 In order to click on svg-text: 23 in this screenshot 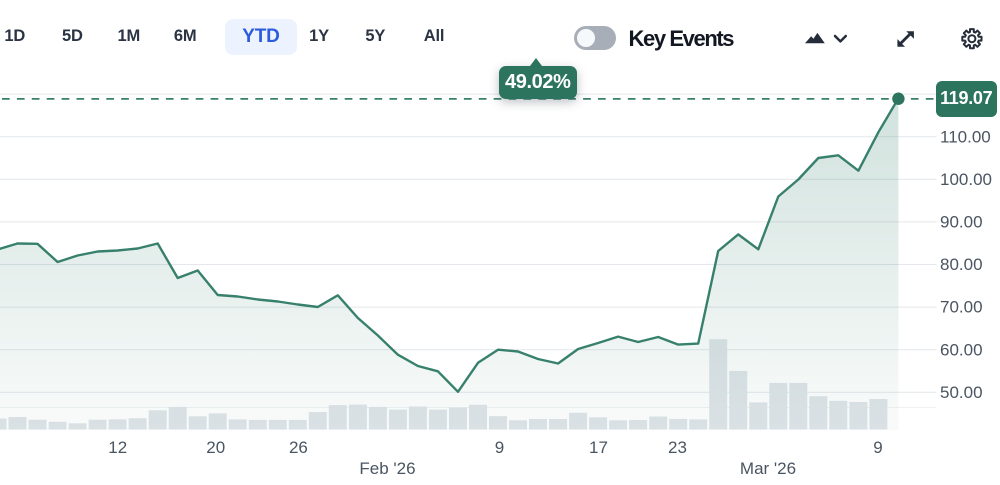, I will do `click(677, 447)`.